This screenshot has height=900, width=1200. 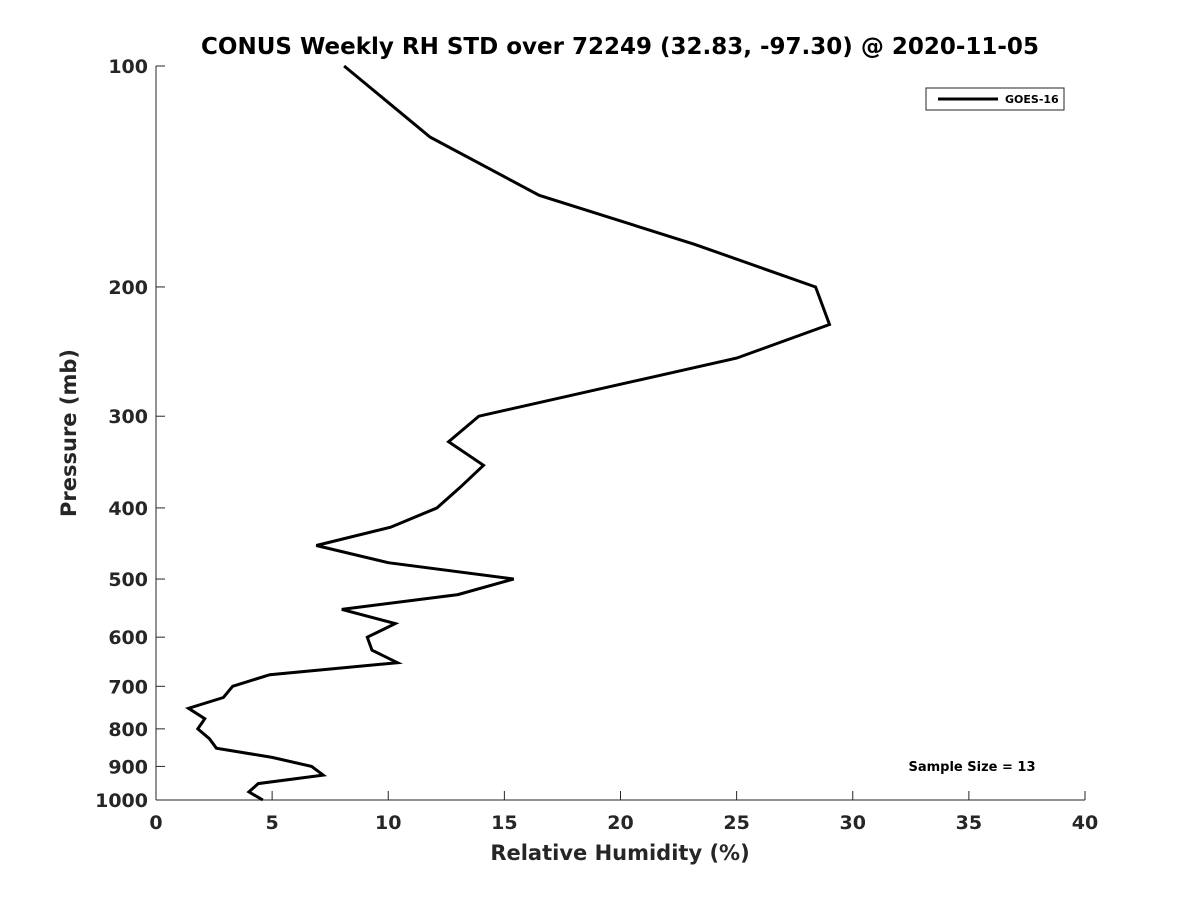 I want to click on y-tick-label: 800, so click(x=128, y=730).